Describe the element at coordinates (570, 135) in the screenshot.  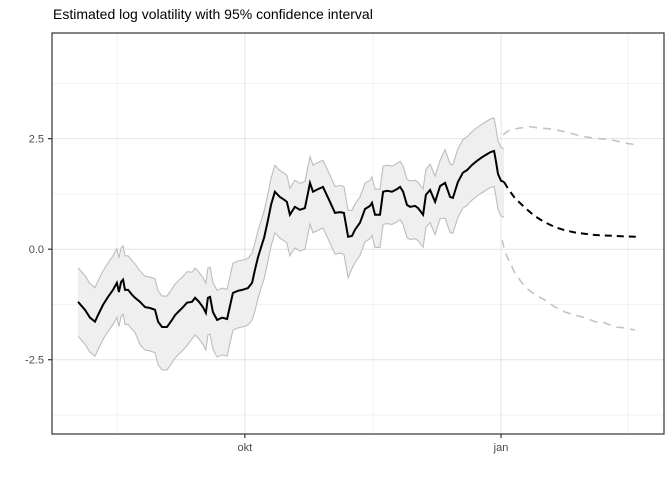
I see `forecast-ci-upper-line` at that location.